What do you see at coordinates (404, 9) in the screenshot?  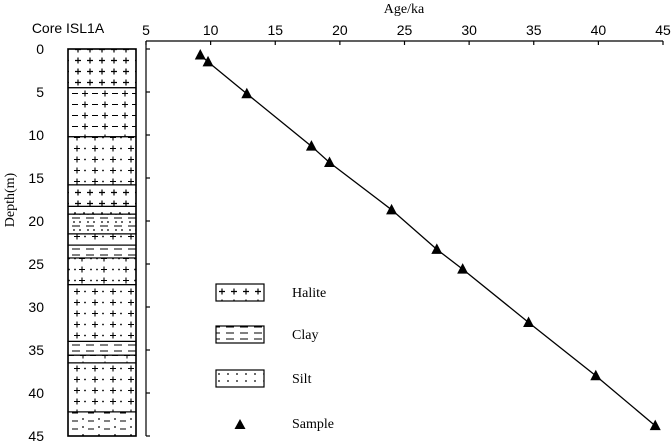 I see `x-axis-title: Age/ka` at bounding box center [404, 9].